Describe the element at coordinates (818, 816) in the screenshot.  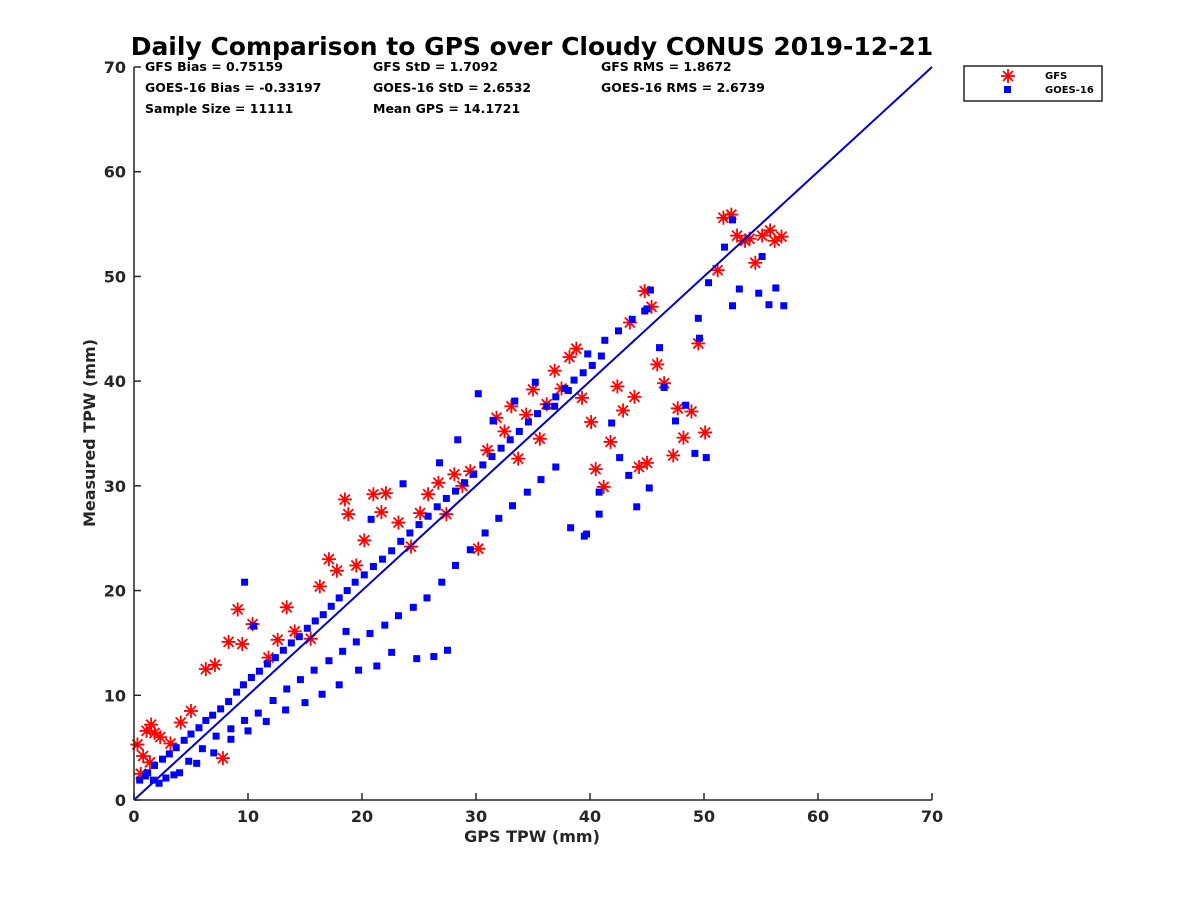
I see `x-tick-label: 60` at that location.